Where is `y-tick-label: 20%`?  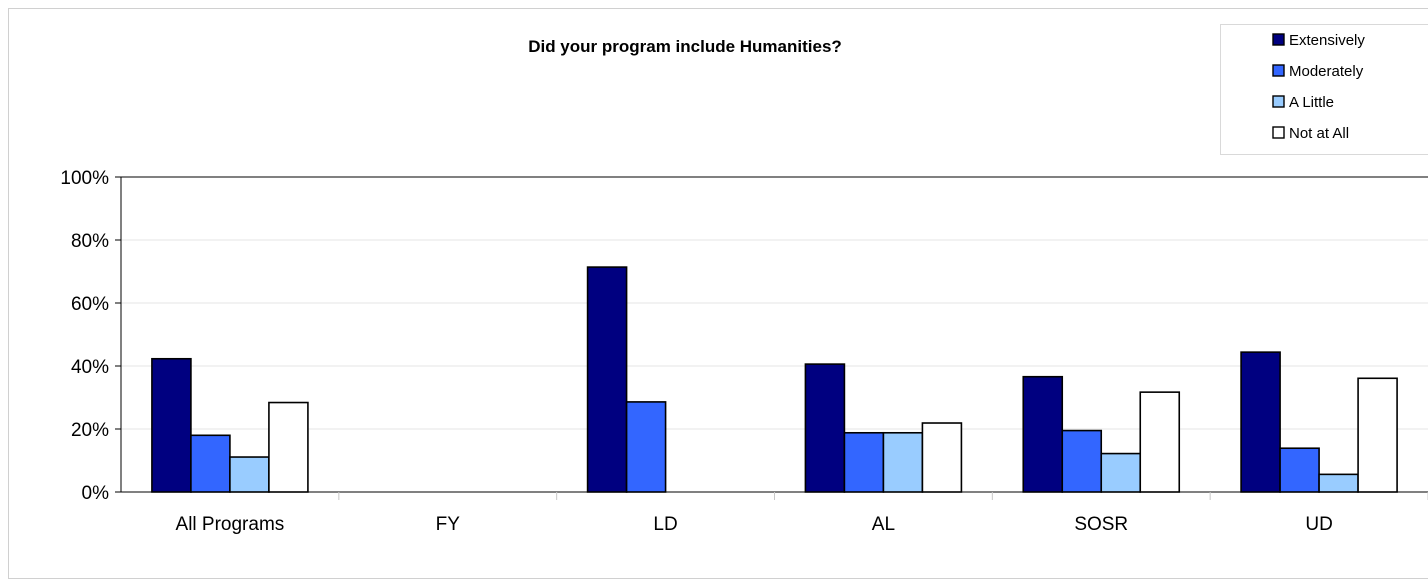 y-tick-label: 20% is located at coordinates (90, 430).